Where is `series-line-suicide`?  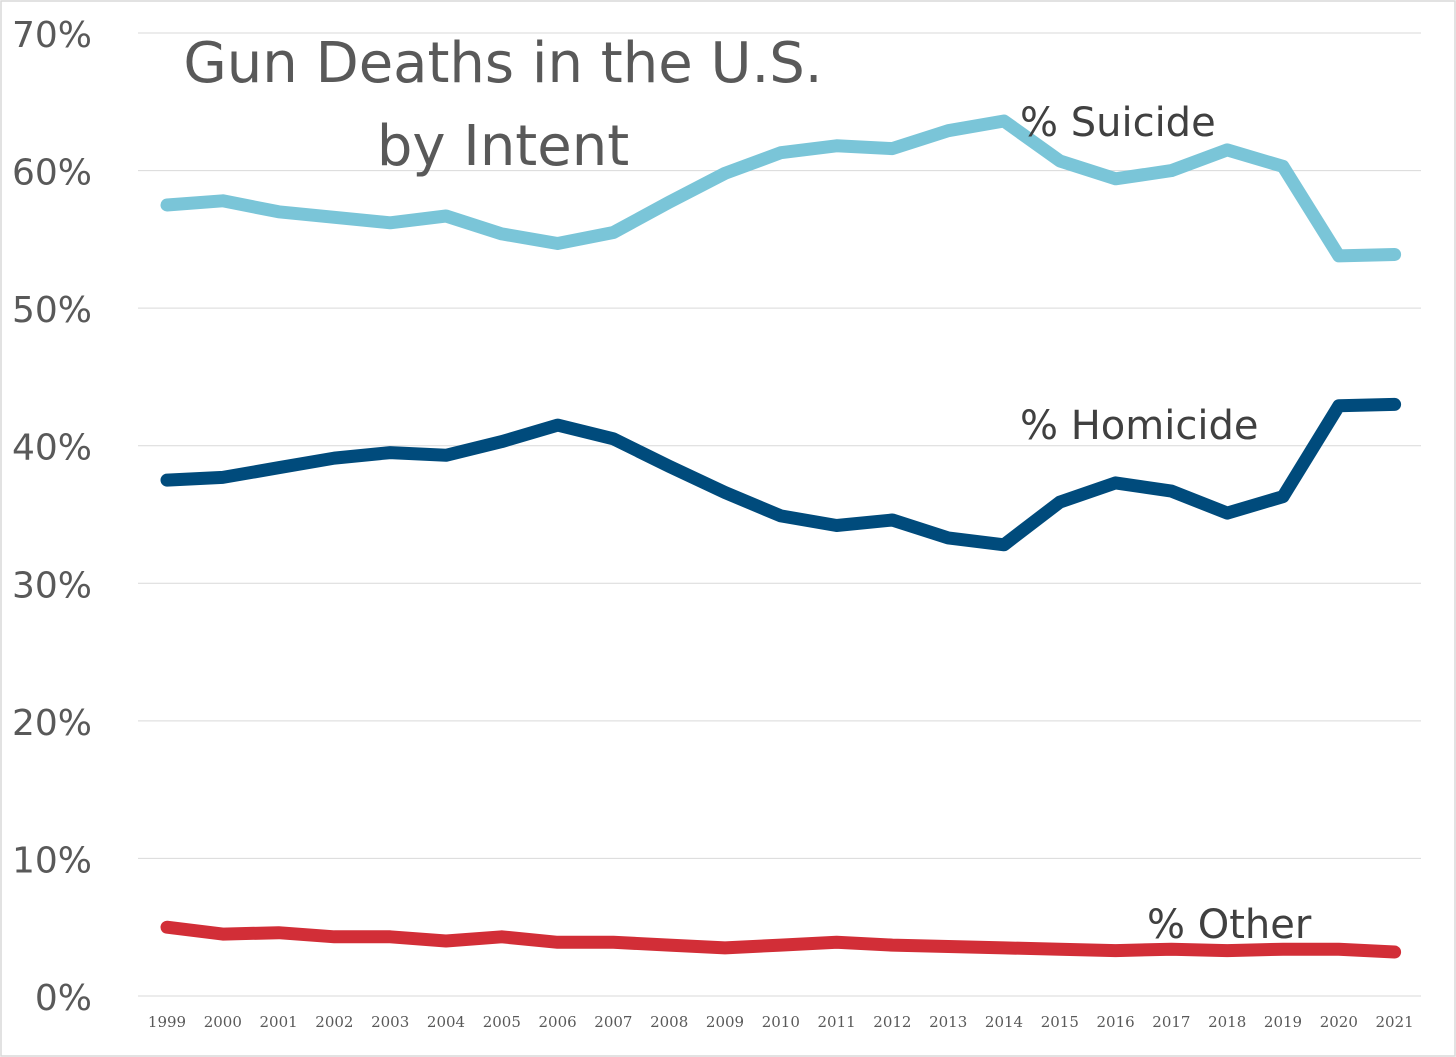 series-line-suicide is located at coordinates (781, 188).